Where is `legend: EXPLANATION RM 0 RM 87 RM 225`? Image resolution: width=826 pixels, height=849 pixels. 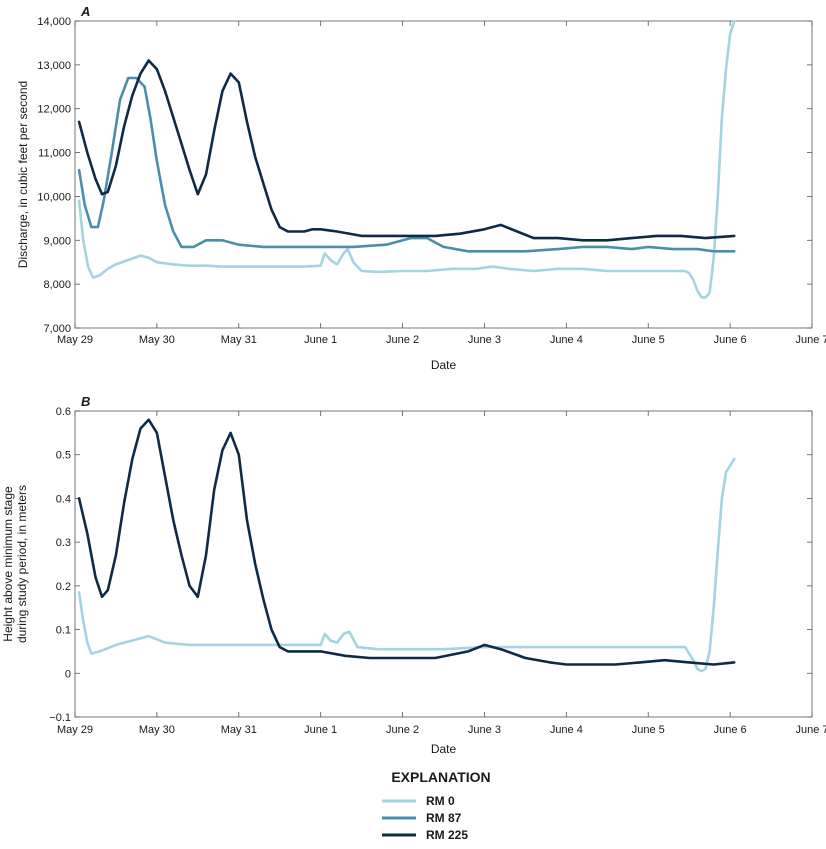
legend: EXPLANATION RM 0 RM 87 RM 225 is located at coordinates (436, 805).